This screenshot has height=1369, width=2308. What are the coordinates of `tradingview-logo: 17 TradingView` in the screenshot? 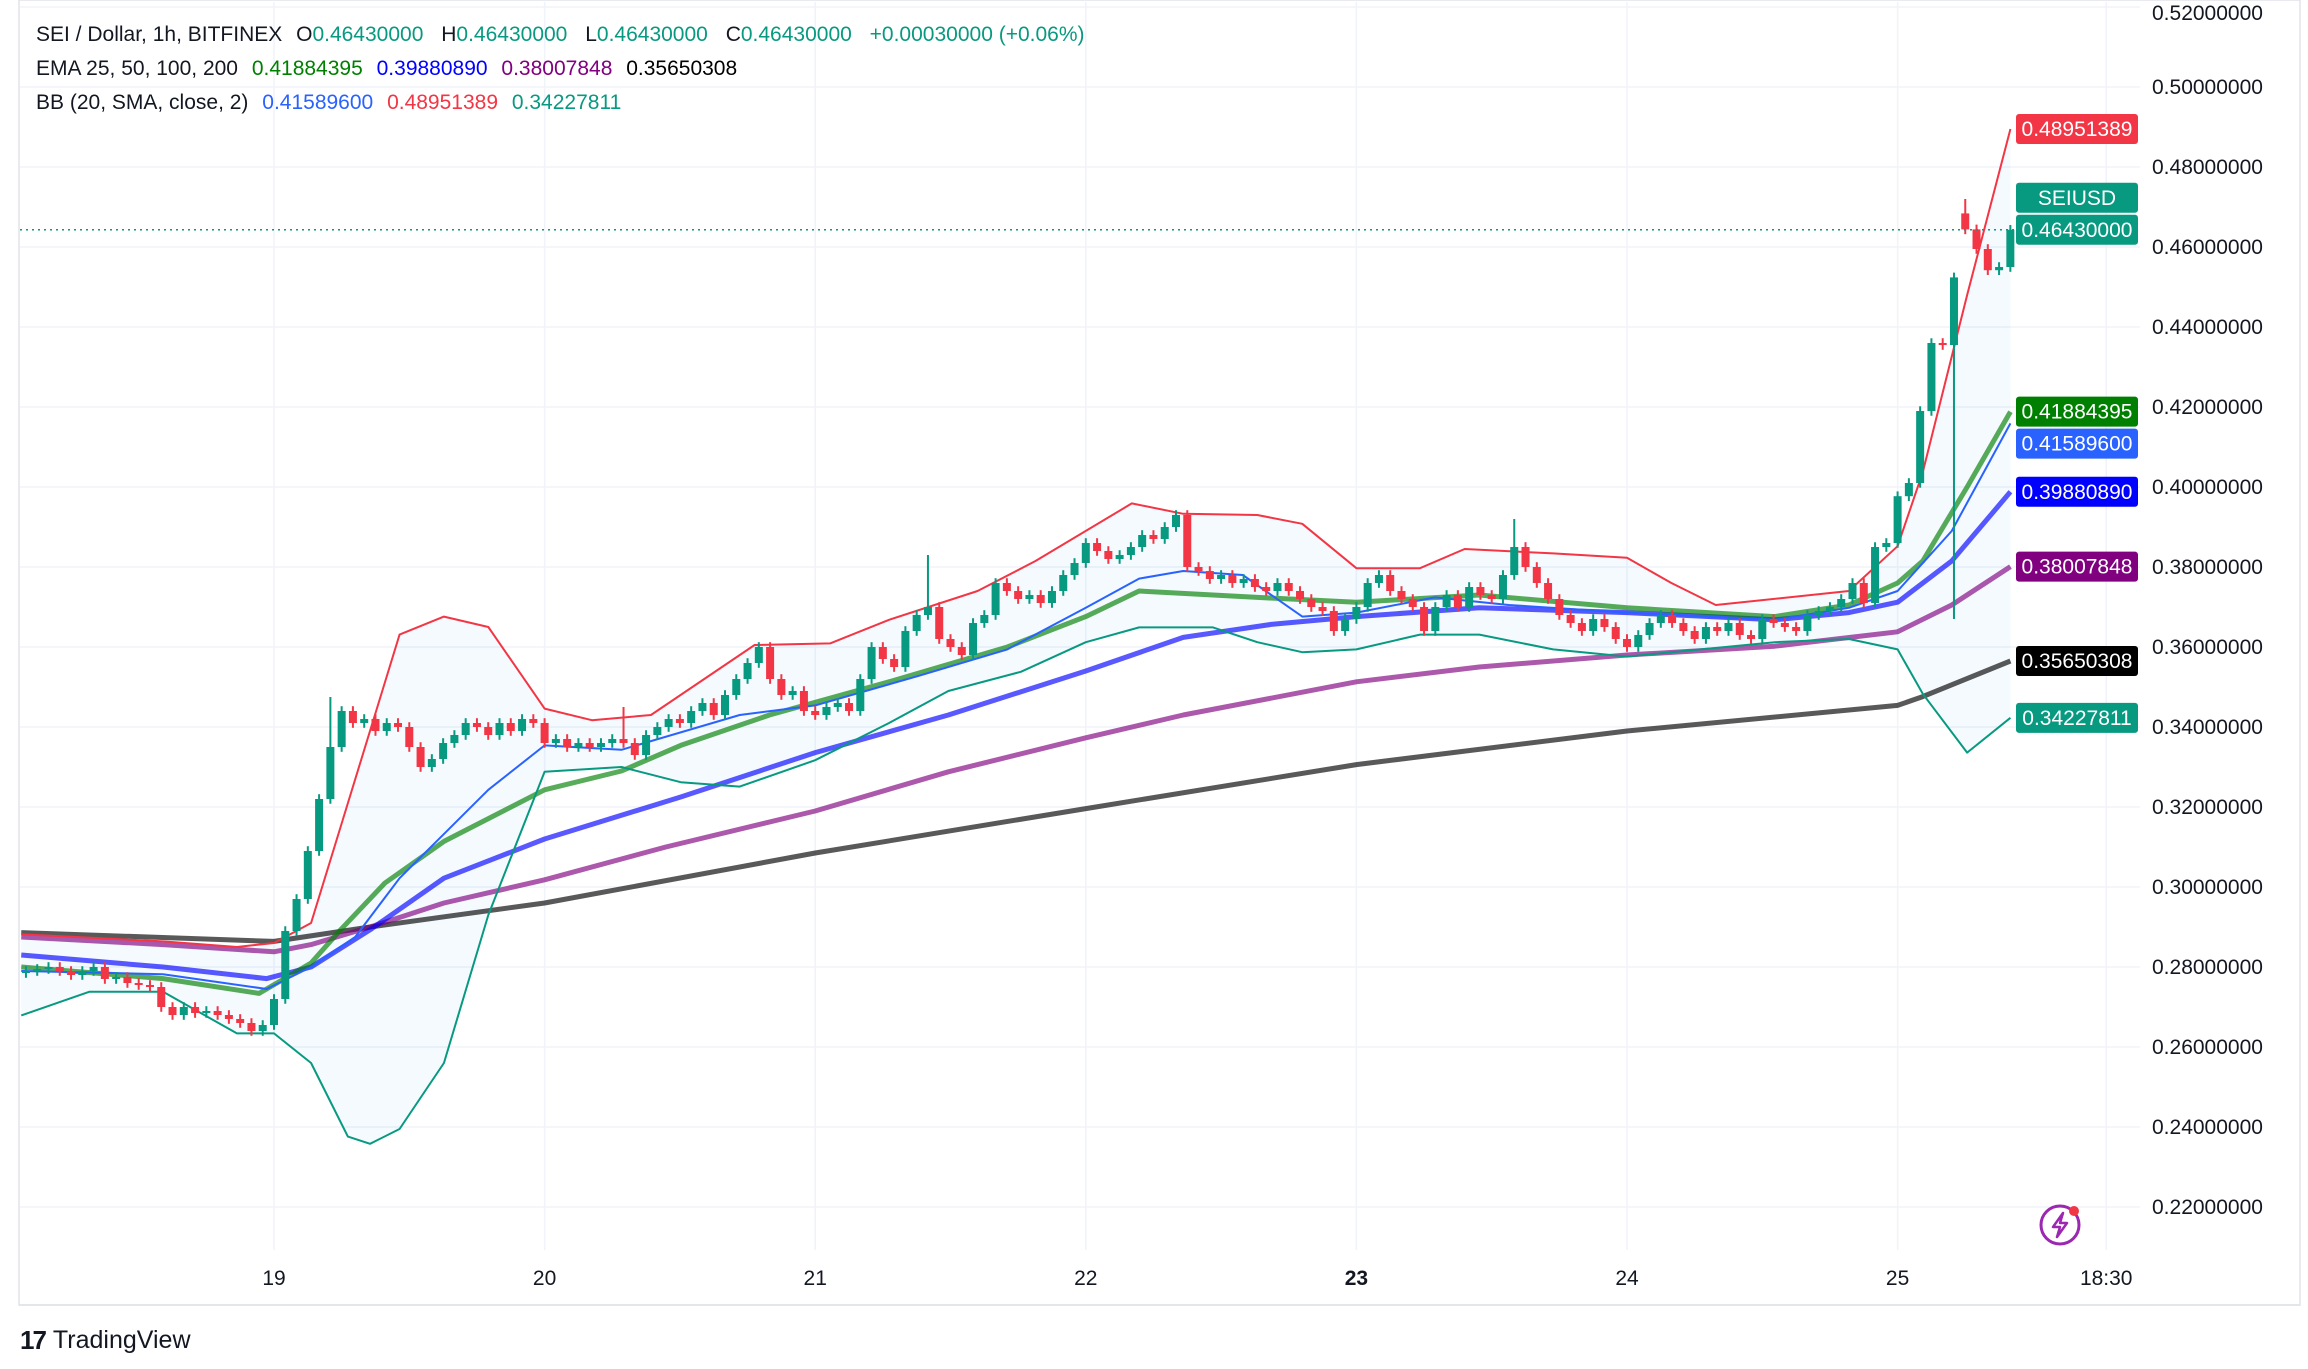 It's located at (105, 1340).